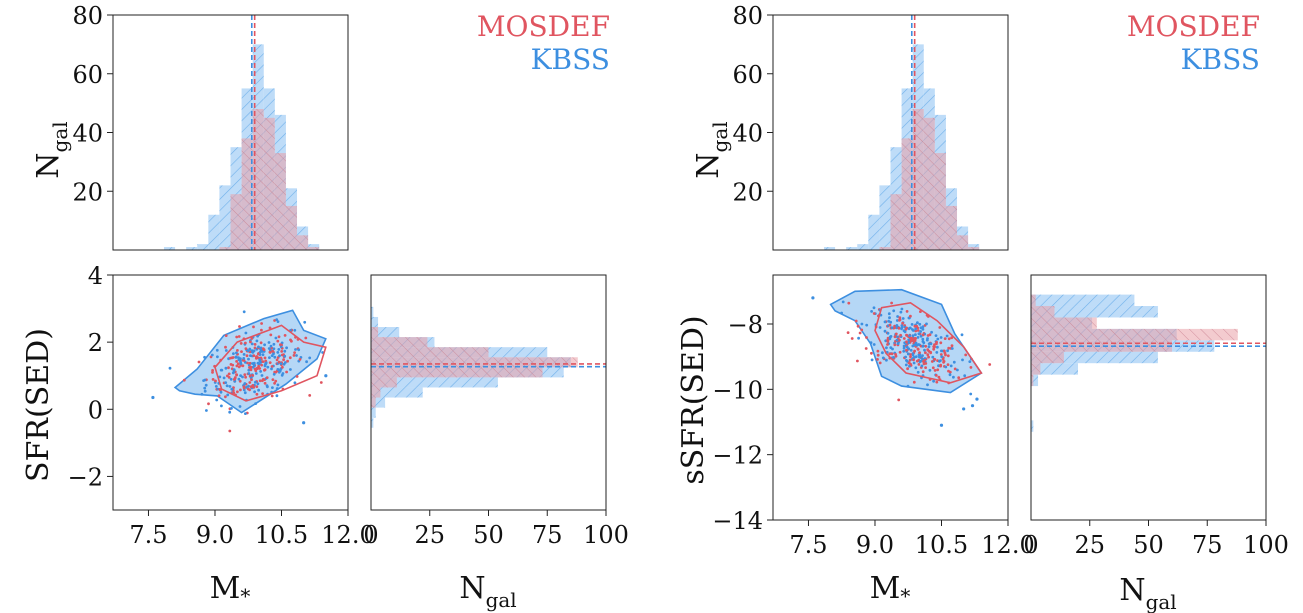 The height and width of the screenshot is (613, 1303). Describe the element at coordinates (928, 342) in the screenshot. I see `mosdef-contour` at that location.